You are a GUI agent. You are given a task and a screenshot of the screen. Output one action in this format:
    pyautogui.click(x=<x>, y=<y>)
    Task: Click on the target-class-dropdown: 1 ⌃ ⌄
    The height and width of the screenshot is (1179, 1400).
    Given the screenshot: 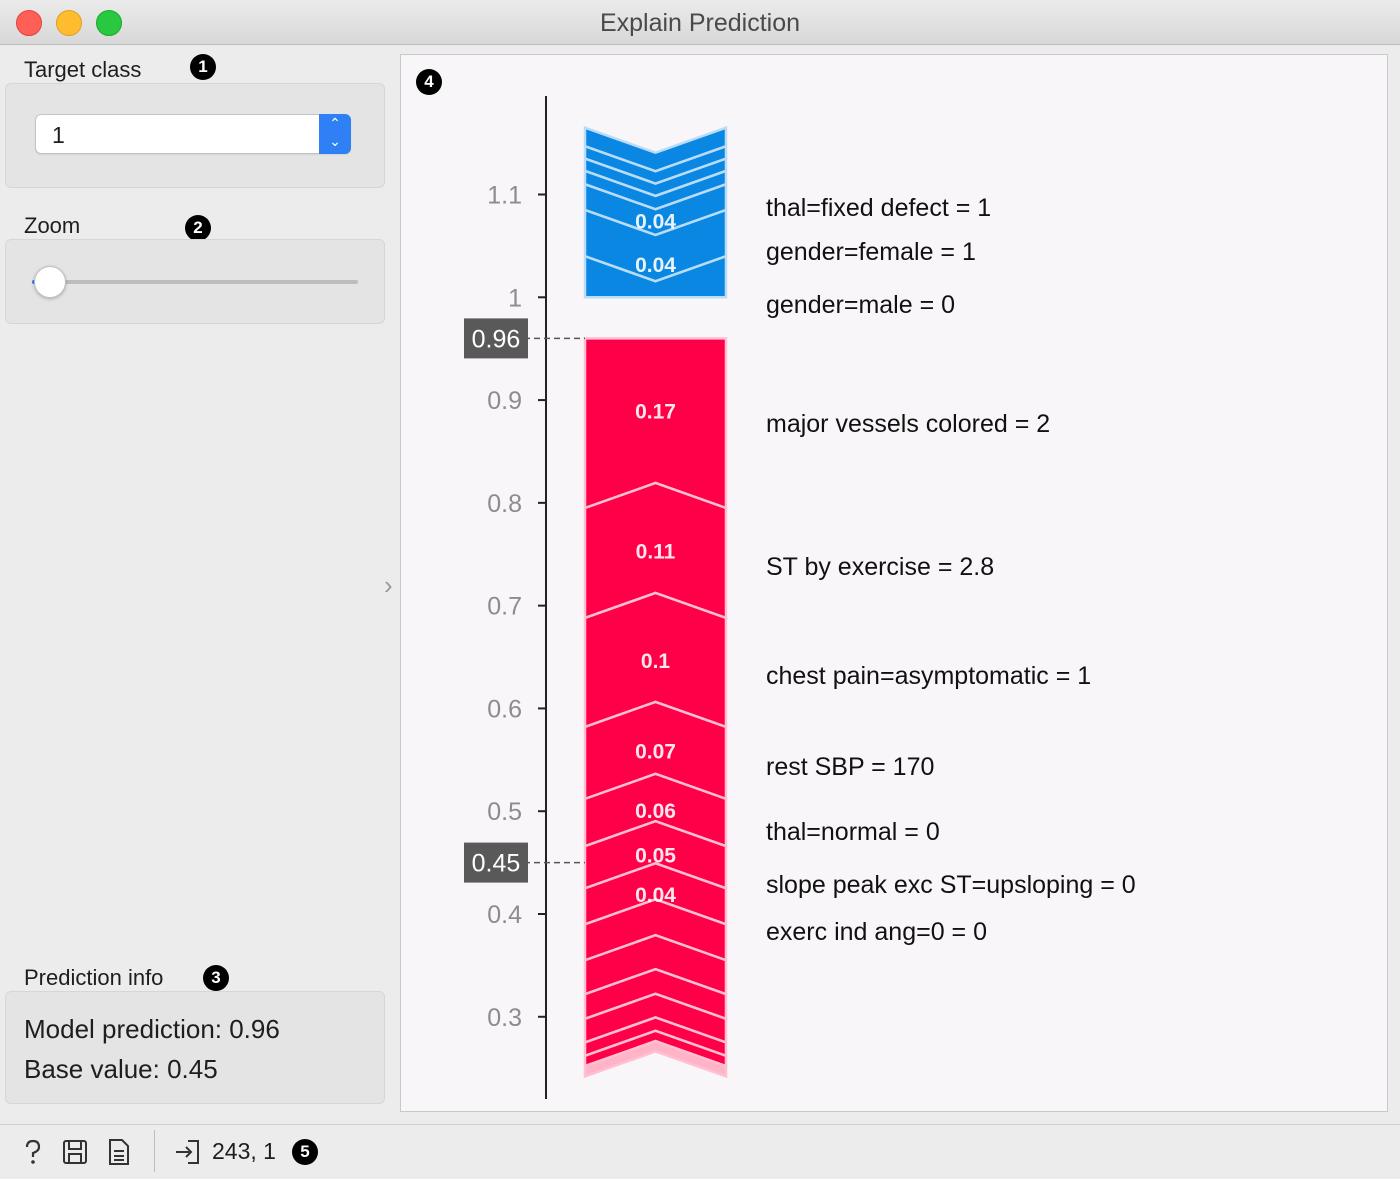 What is the action you would take?
    pyautogui.click(x=193, y=134)
    